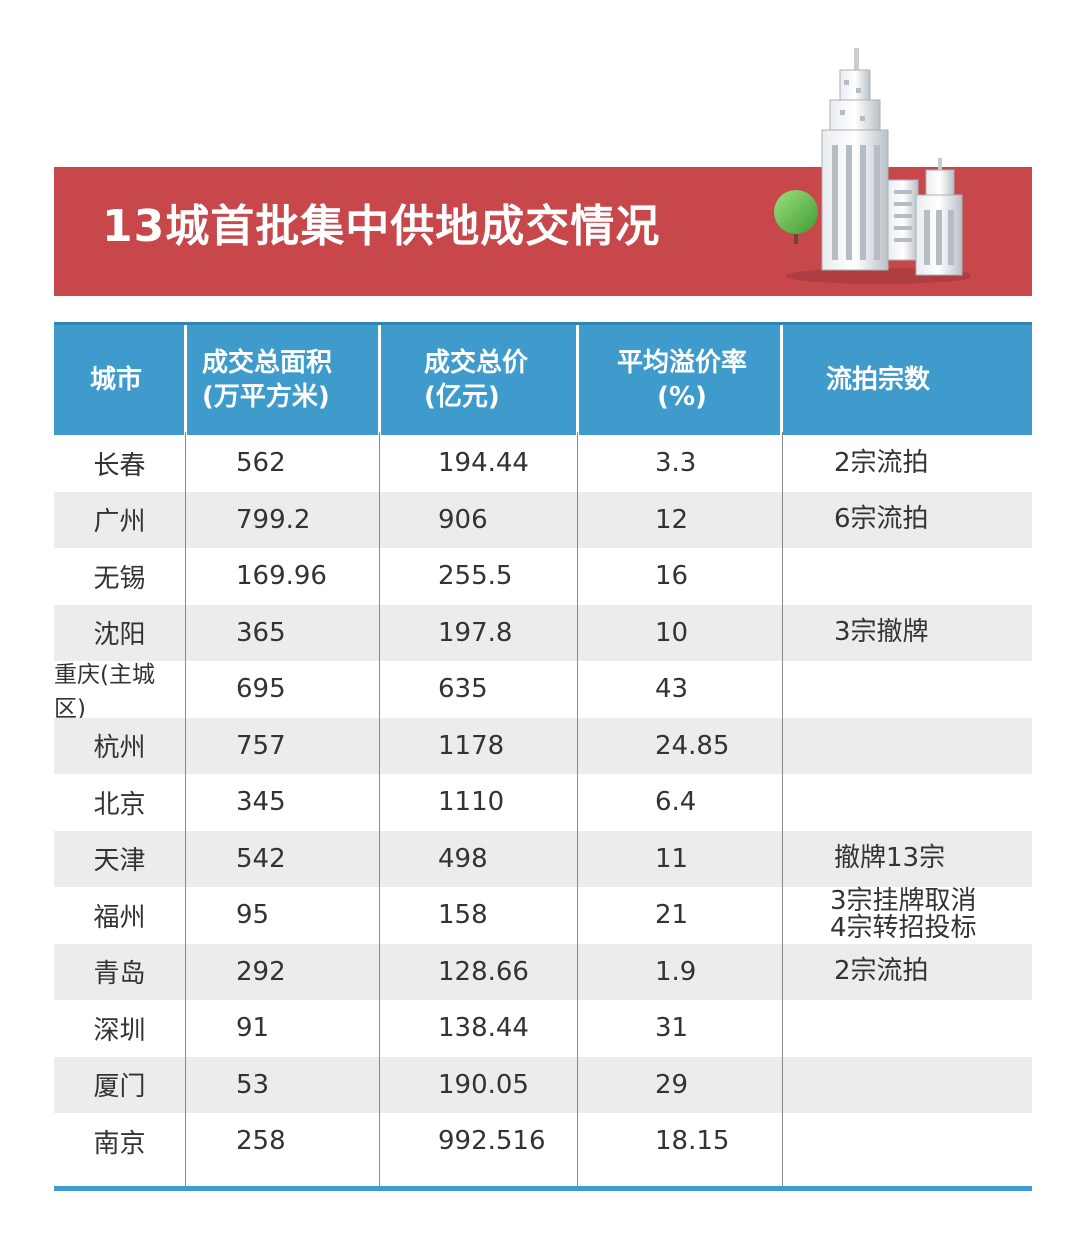 Image resolution: width=1080 pixels, height=1239 pixels. I want to click on header-price: 成交总价 (亿元), so click(476, 380).